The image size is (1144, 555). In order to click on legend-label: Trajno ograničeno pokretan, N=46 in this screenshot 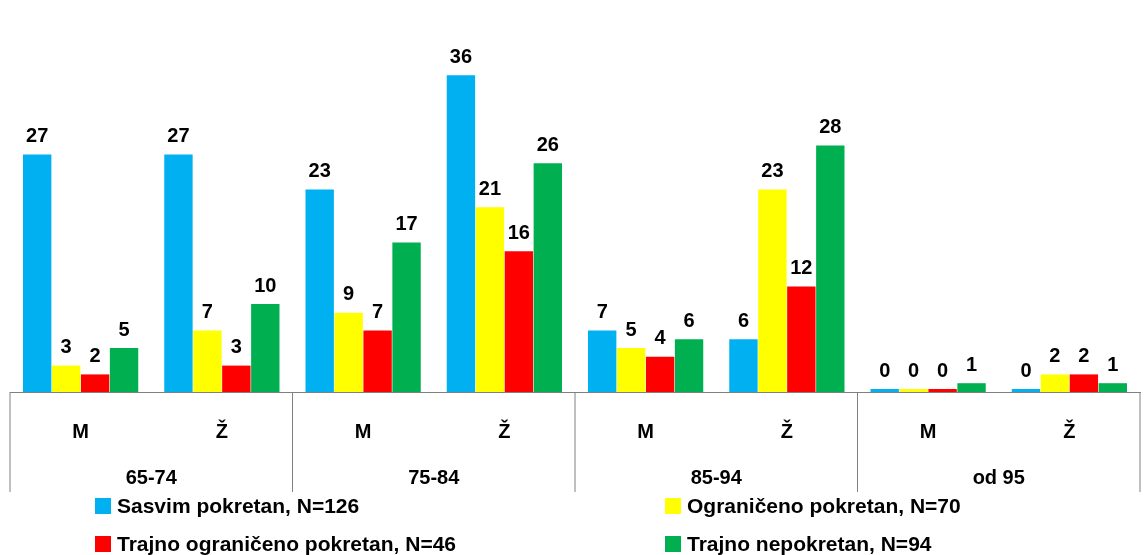, I will do `click(287, 543)`.